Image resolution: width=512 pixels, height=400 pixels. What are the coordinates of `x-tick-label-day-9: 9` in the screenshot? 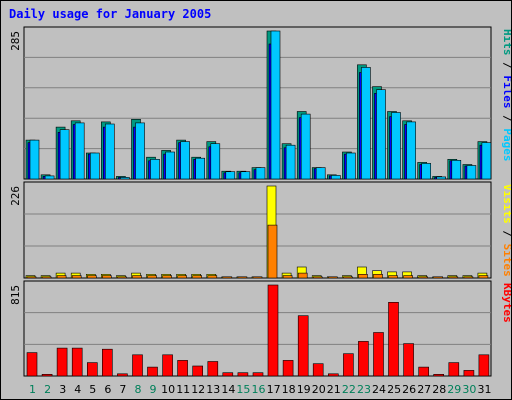 It's located at (153, 389).